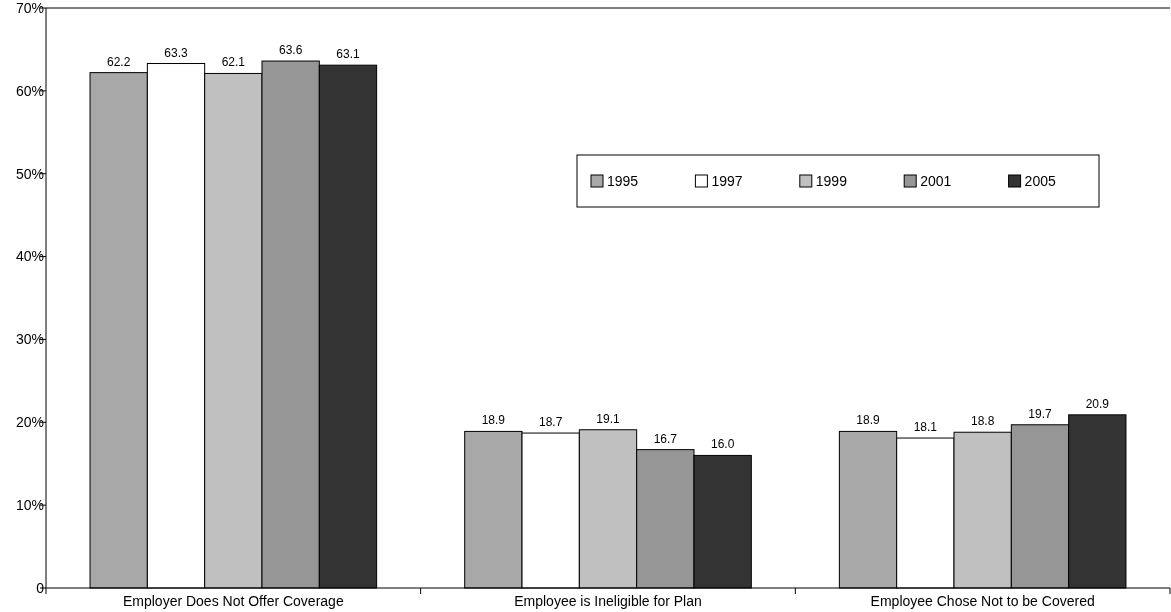 The image size is (1171, 612). What do you see at coordinates (936, 180) in the screenshot?
I see `legend-label: 2001` at bounding box center [936, 180].